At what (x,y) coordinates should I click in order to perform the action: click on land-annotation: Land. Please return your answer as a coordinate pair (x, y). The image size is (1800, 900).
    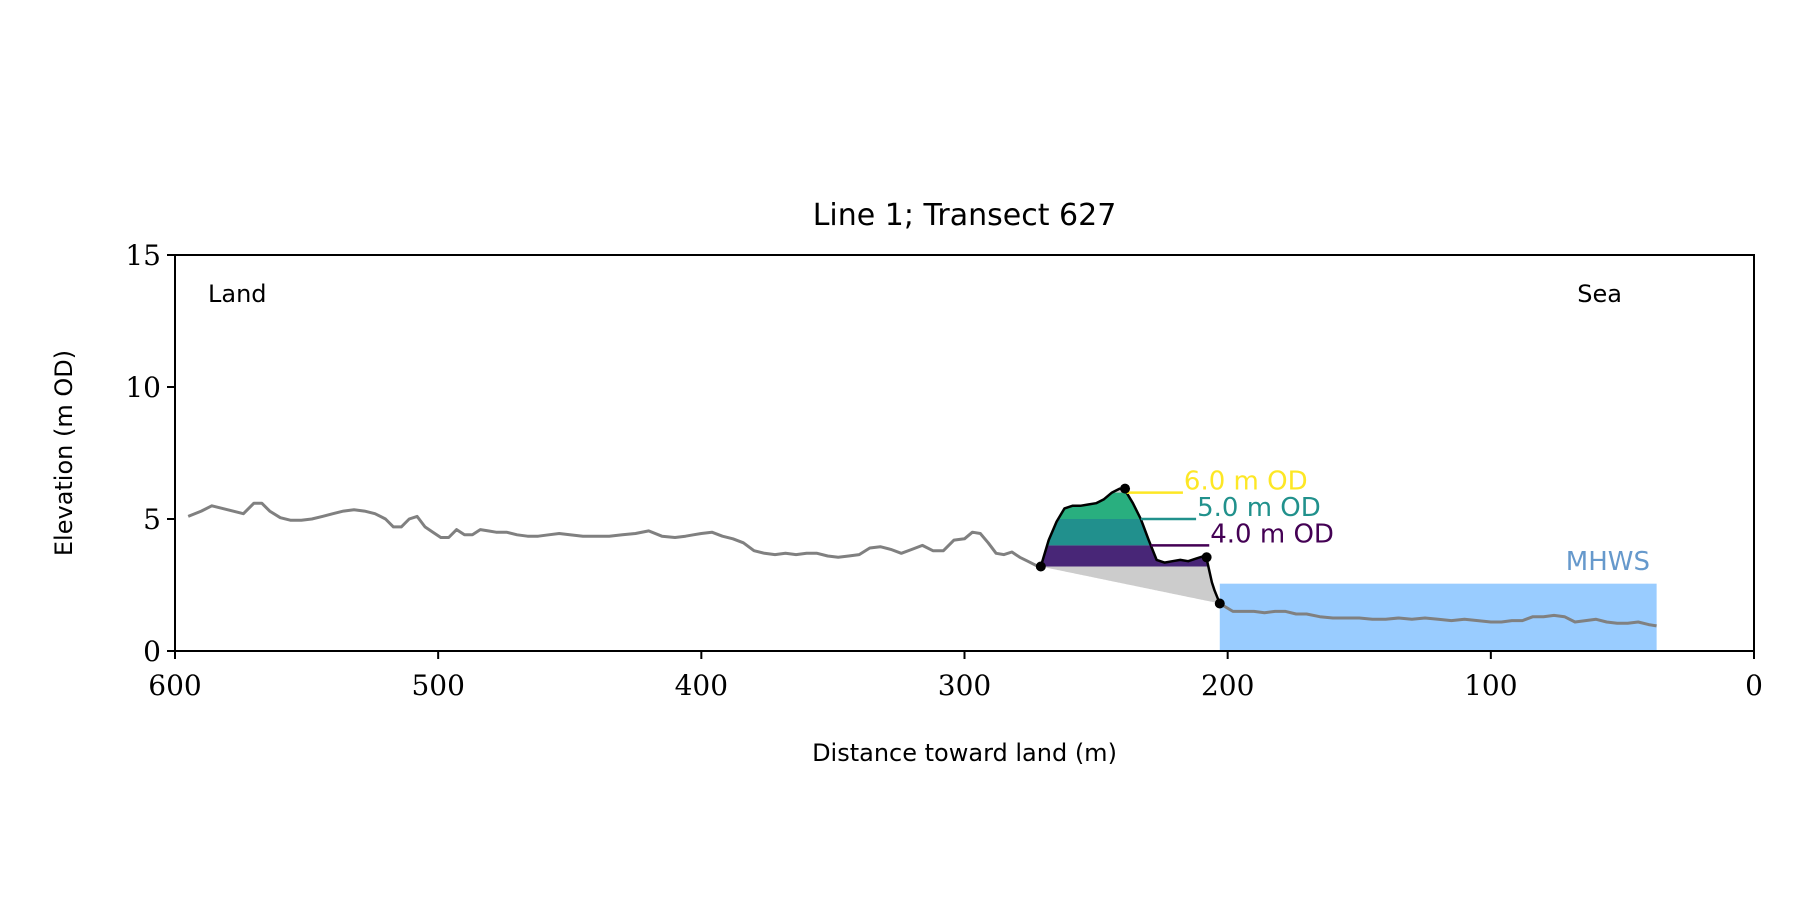
    Looking at the image, I should click on (237, 294).